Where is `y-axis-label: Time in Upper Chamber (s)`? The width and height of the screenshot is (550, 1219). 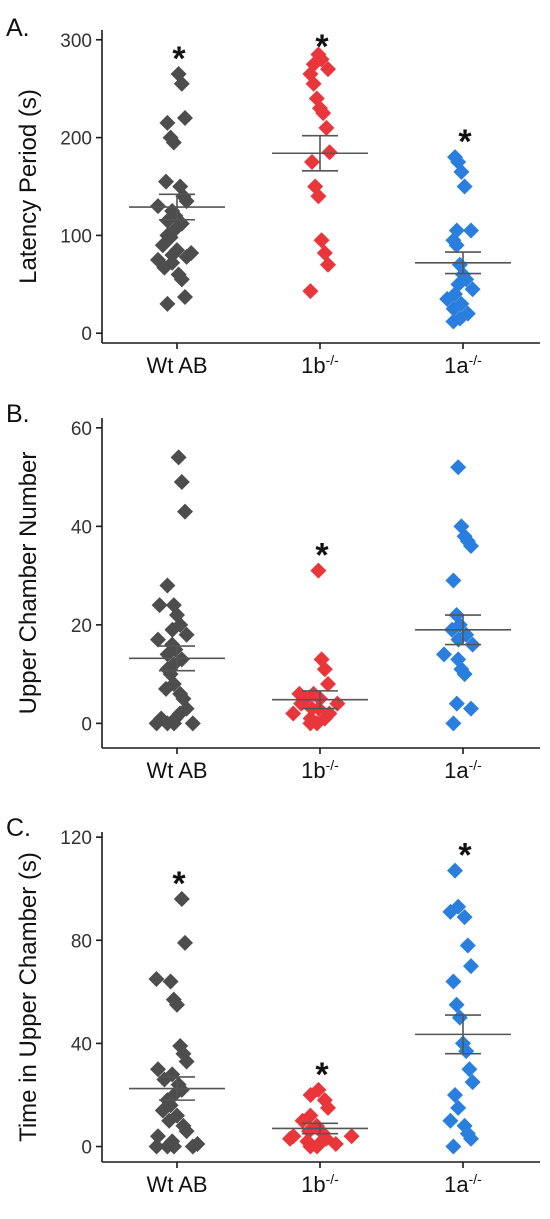 y-axis-label: Time in Upper Chamber (s) is located at coordinates (28, 997).